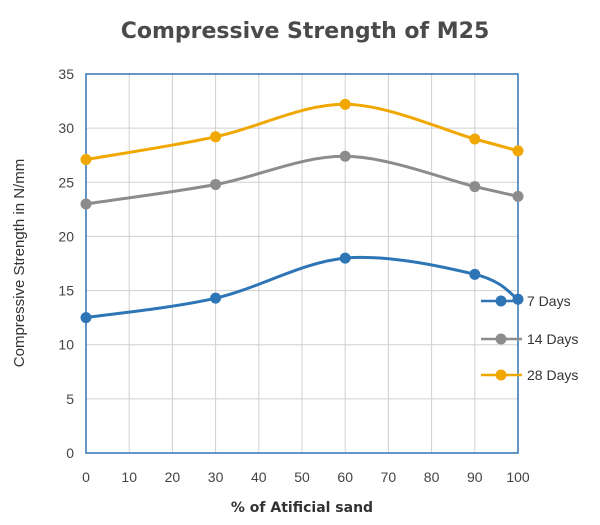 The height and width of the screenshot is (525, 600). What do you see at coordinates (552, 339) in the screenshot?
I see `legend-label: 14 Days` at bounding box center [552, 339].